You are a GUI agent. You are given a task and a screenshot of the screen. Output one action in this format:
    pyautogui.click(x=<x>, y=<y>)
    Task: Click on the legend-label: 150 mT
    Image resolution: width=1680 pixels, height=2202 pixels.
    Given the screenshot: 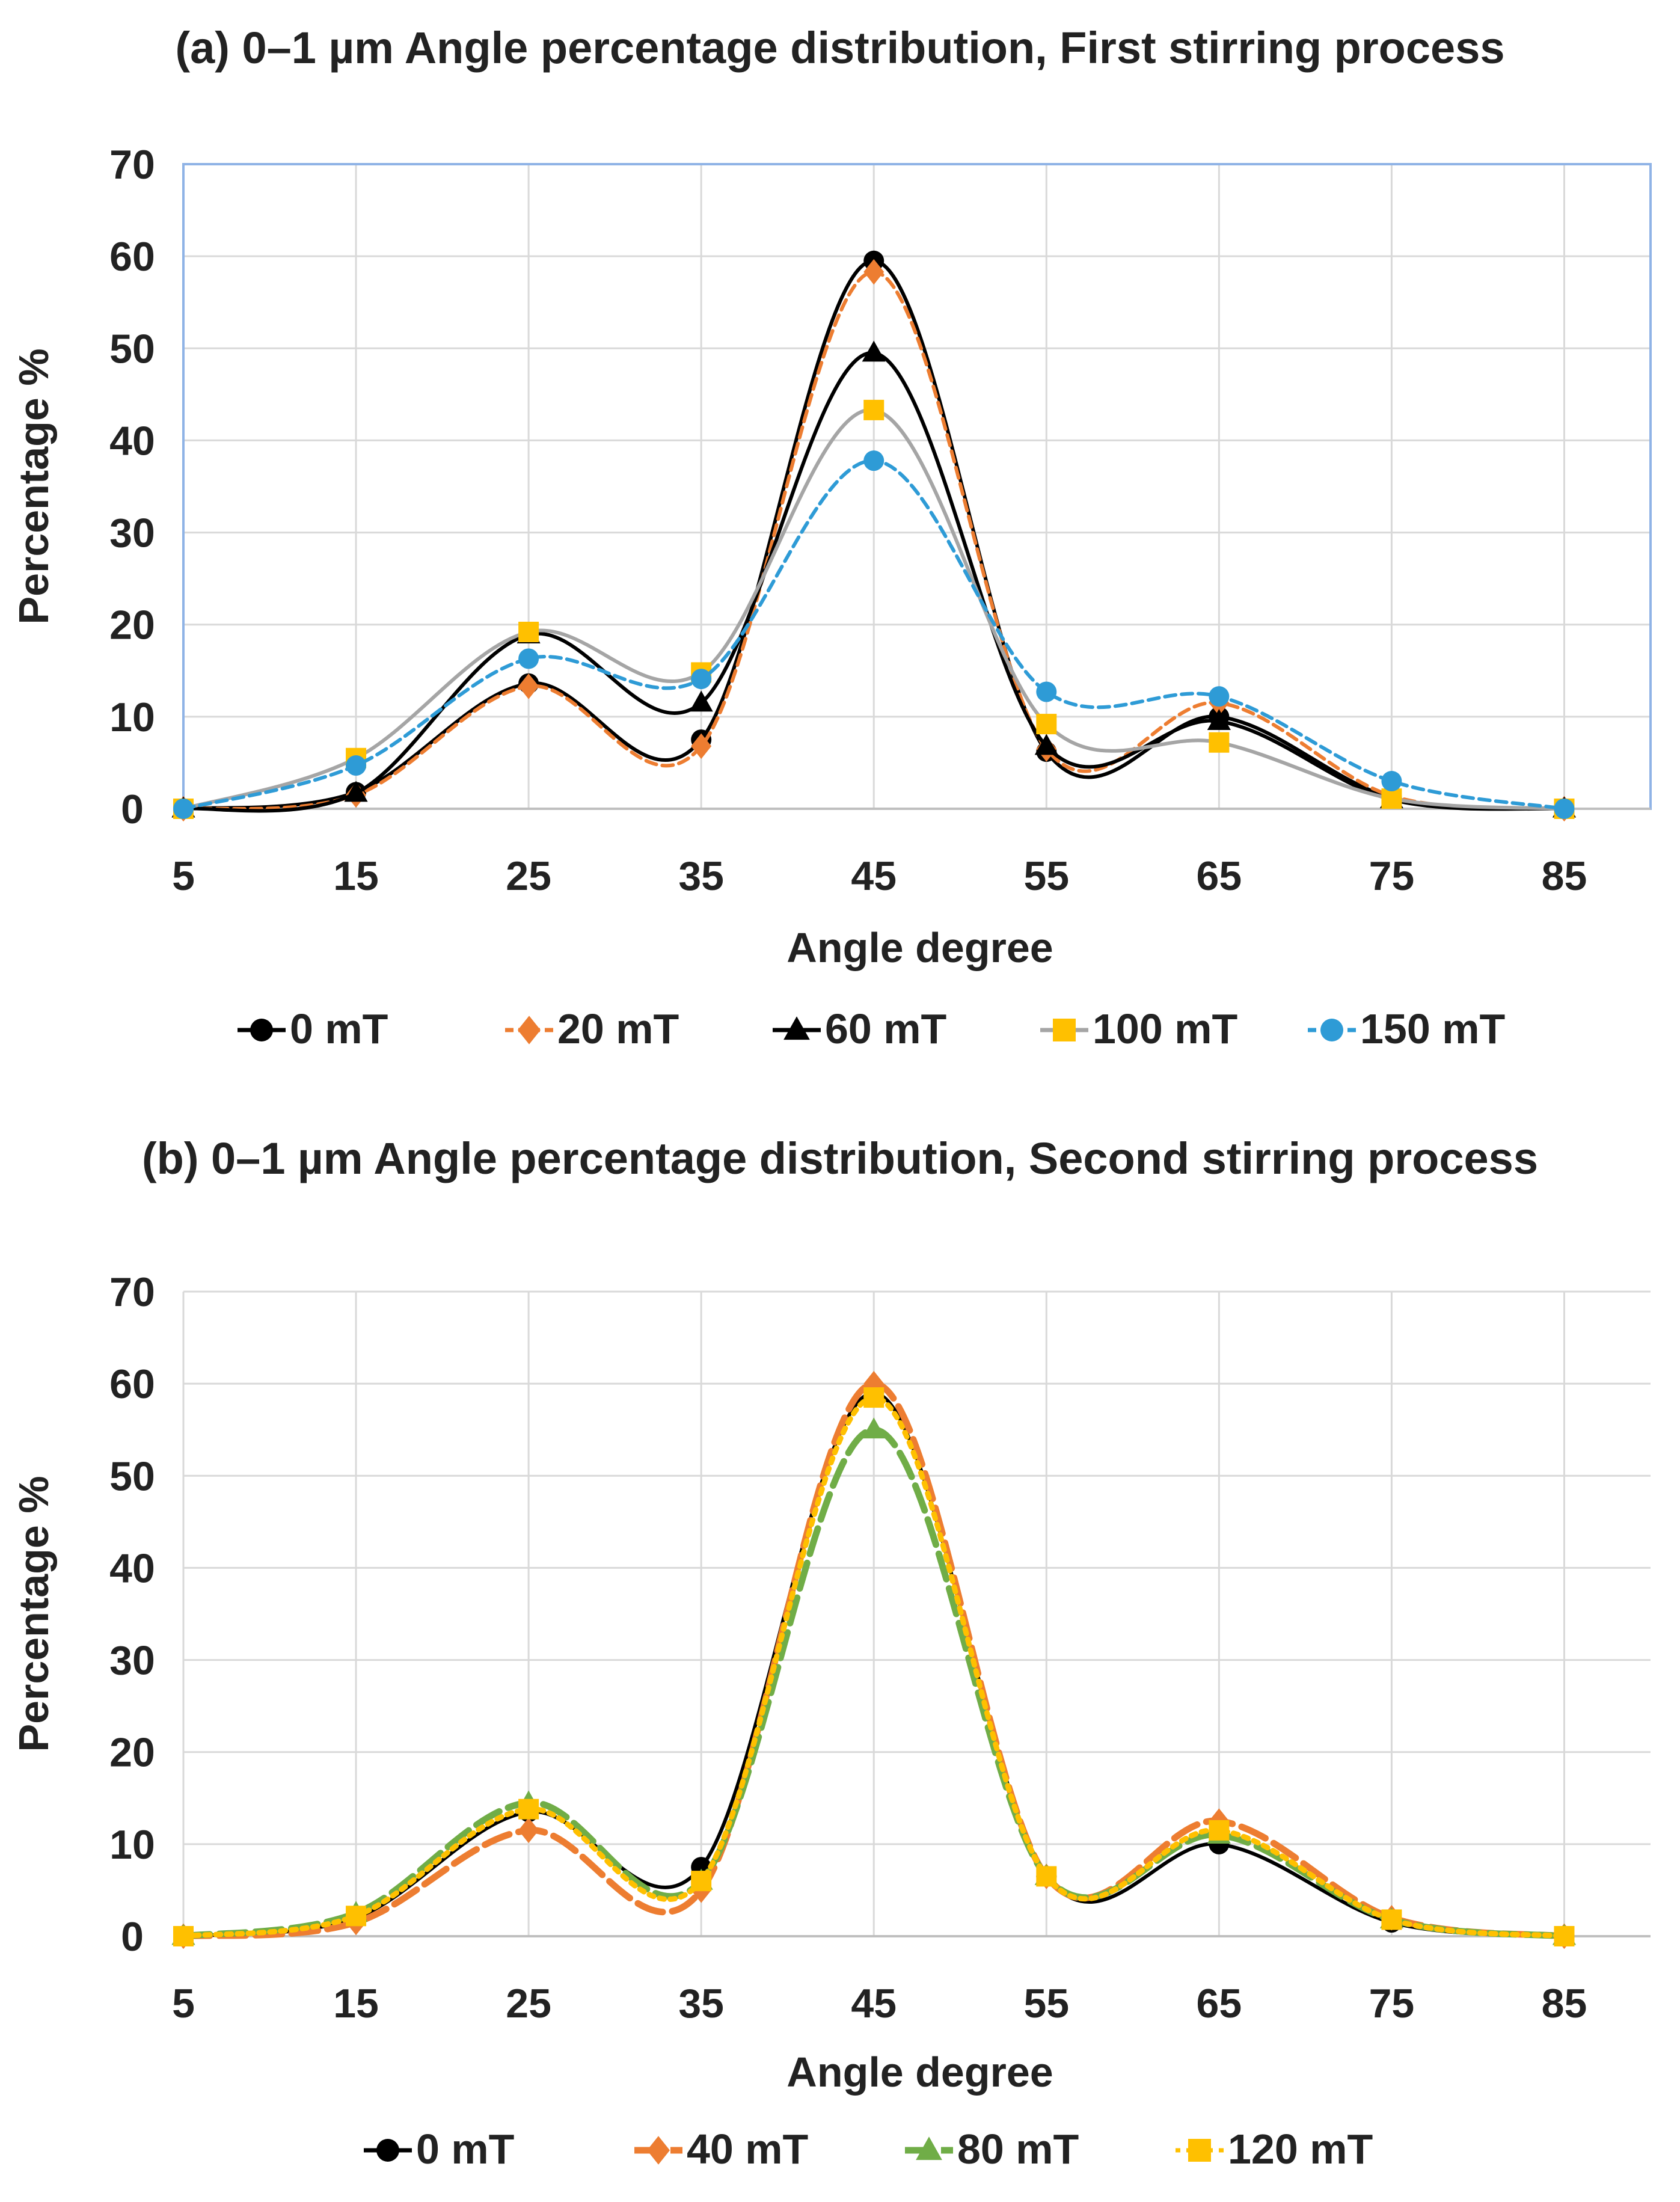 What is the action you would take?
    pyautogui.click(x=1433, y=1029)
    